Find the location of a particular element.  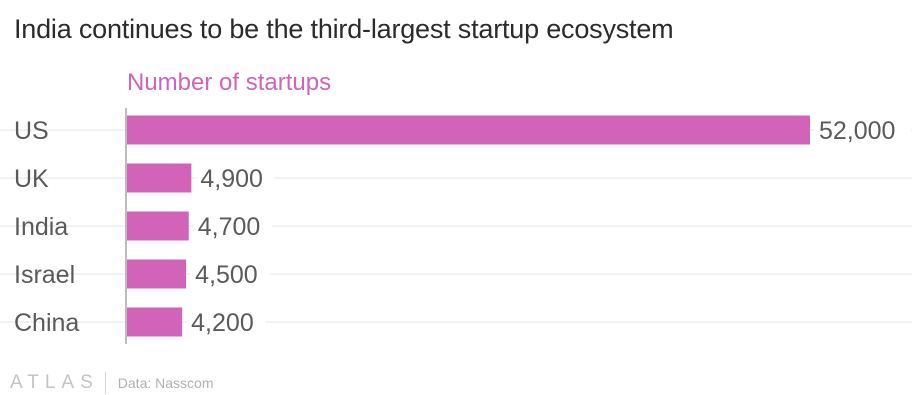

category-label-uk: UK is located at coordinates (31, 179).